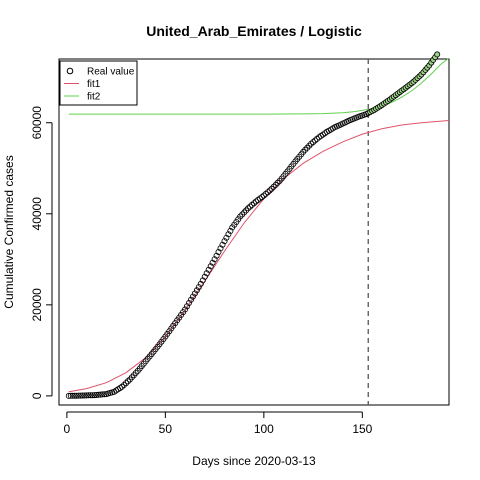  What do you see at coordinates (37, 305) in the screenshot?
I see `y-tick-label: 20000` at bounding box center [37, 305].